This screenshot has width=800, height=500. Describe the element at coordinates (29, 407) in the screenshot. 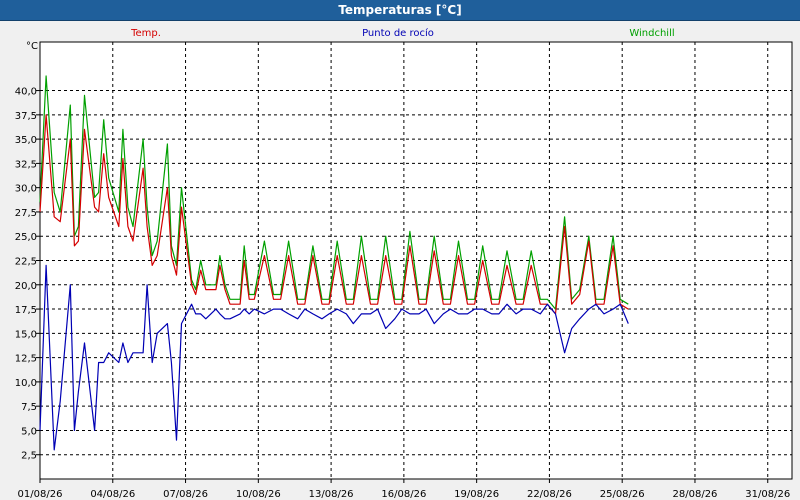

I see `y-tick-label: 7,5` at that location.